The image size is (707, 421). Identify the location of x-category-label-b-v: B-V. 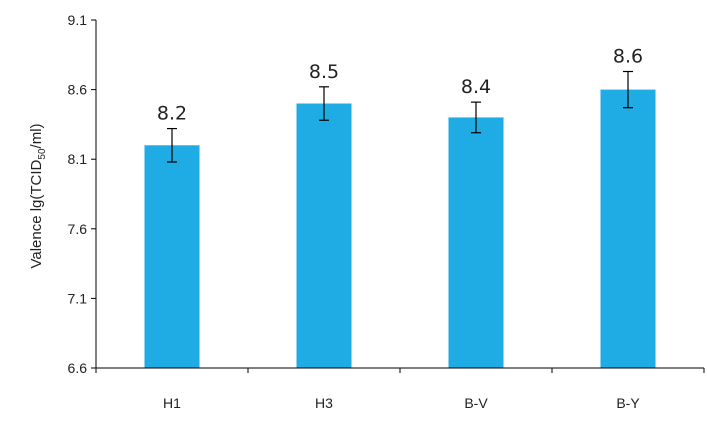
(476, 403).